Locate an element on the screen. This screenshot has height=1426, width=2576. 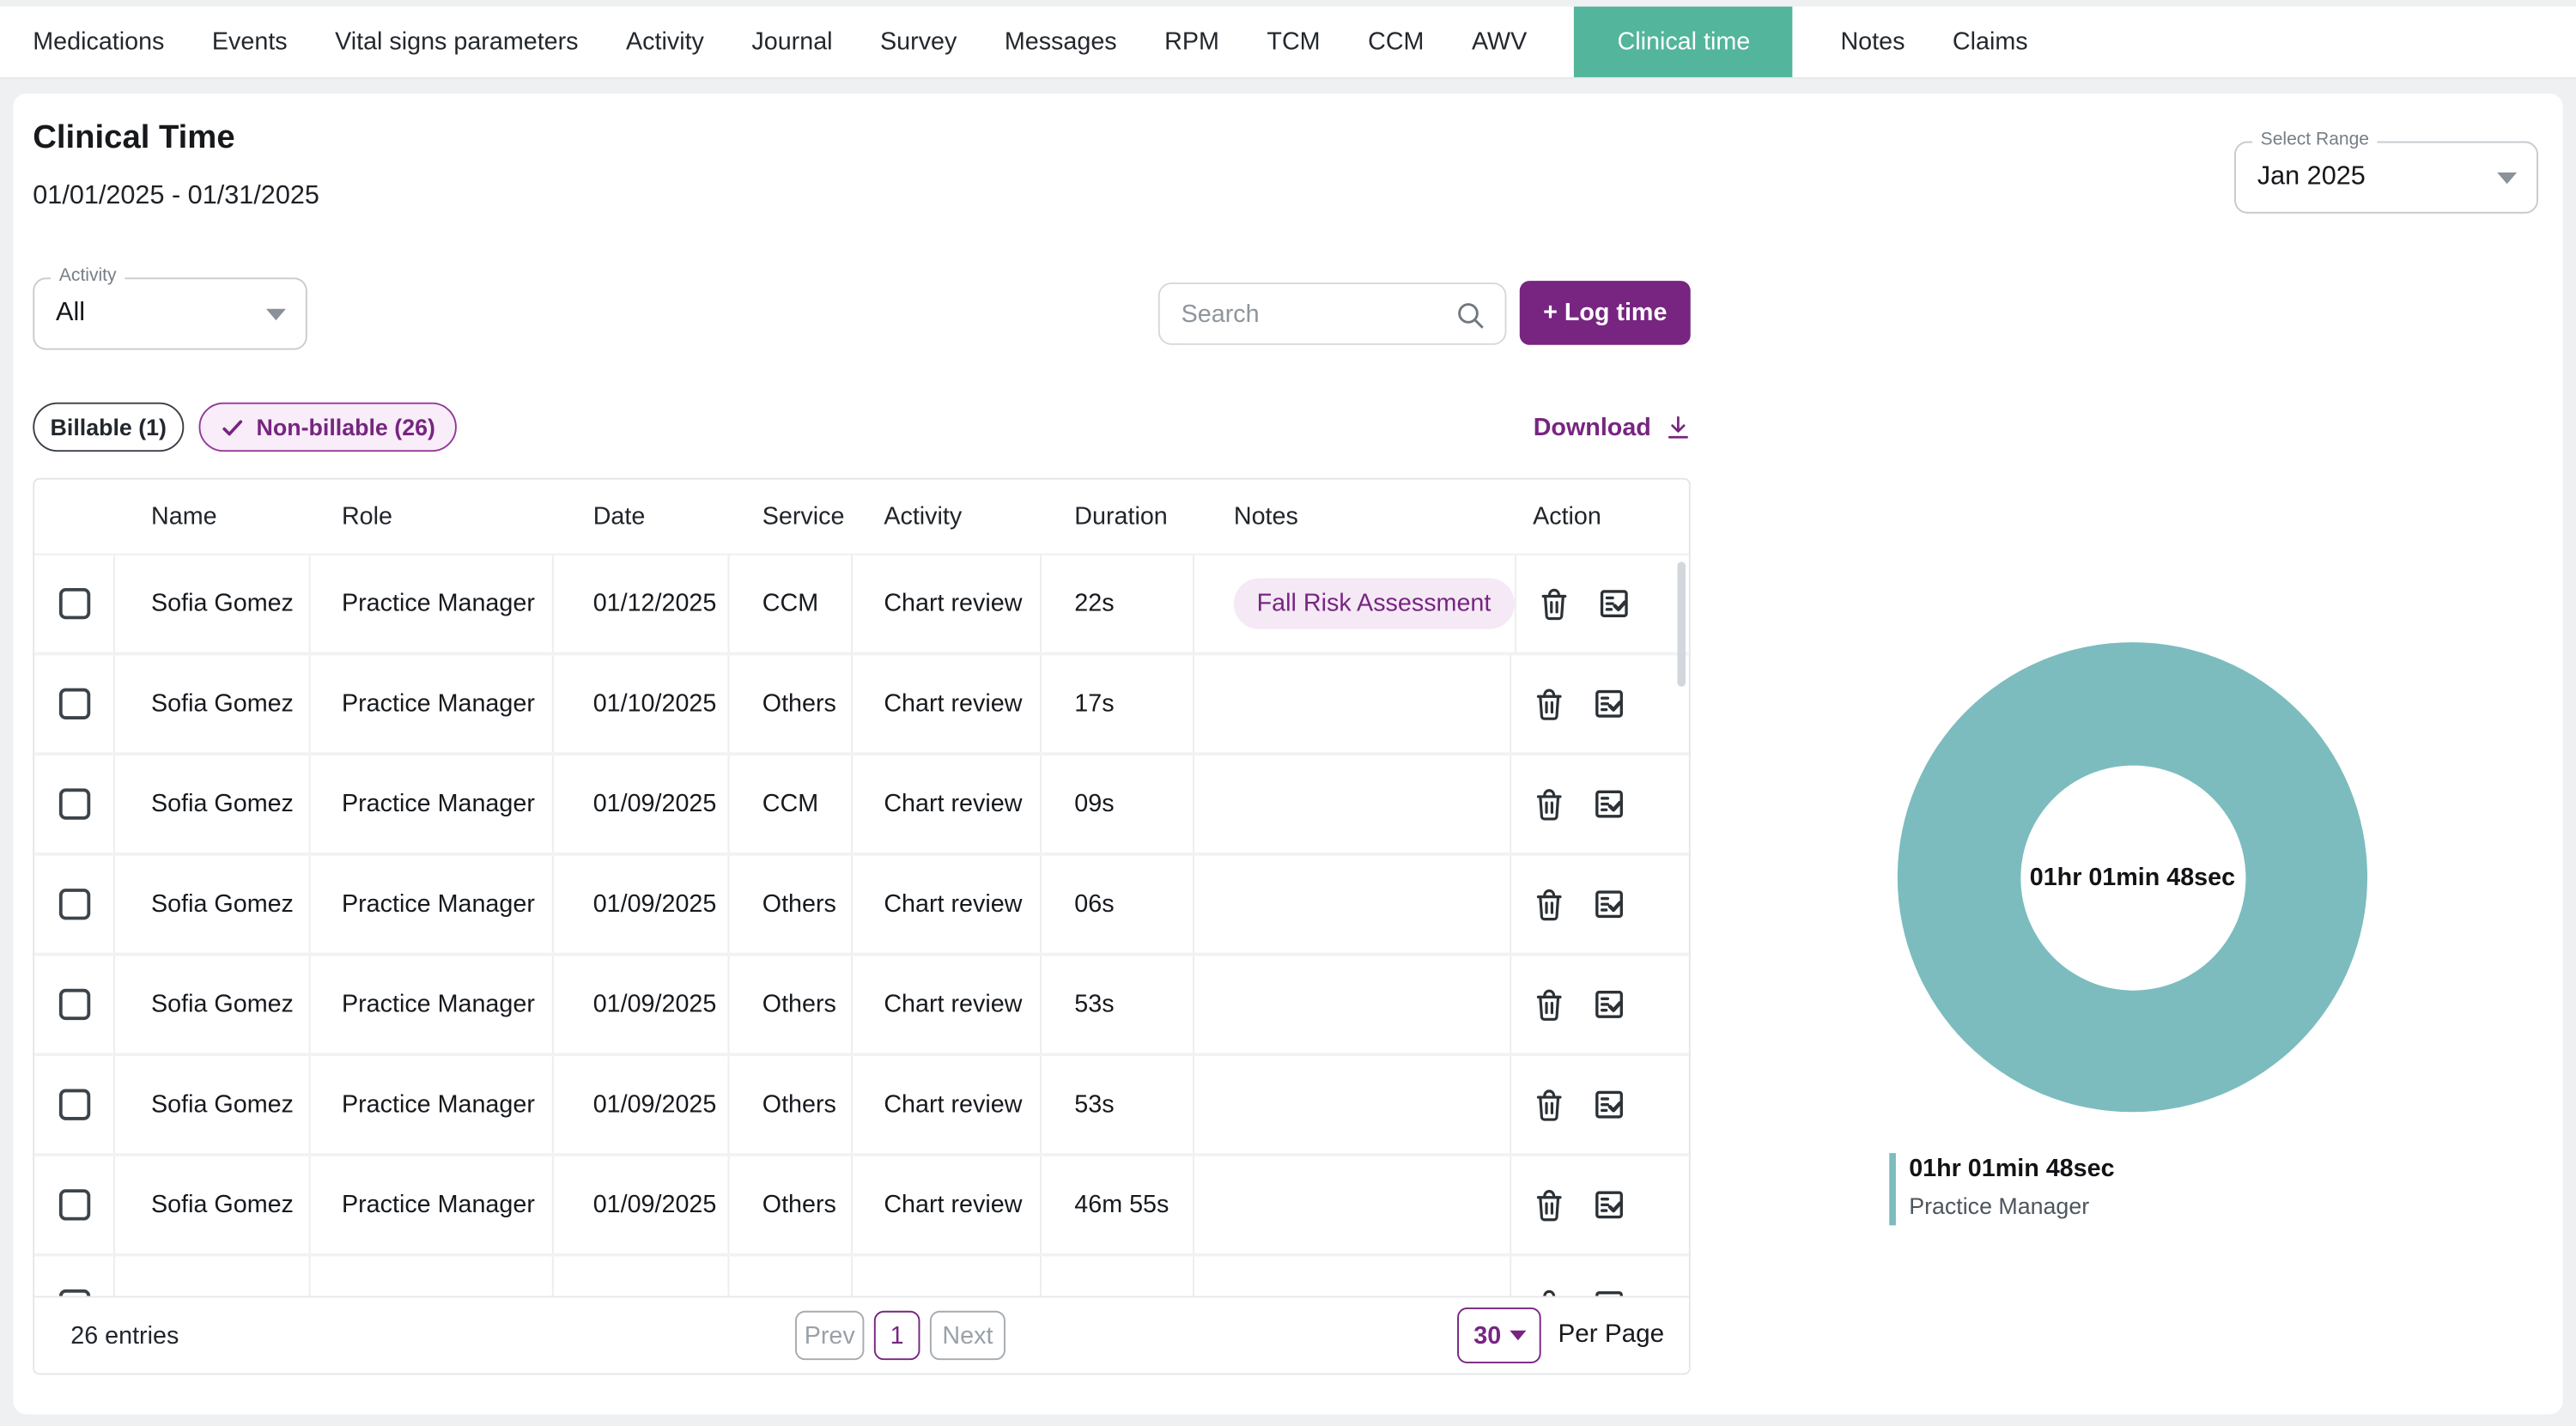
search-box is located at coordinates (1332, 313).